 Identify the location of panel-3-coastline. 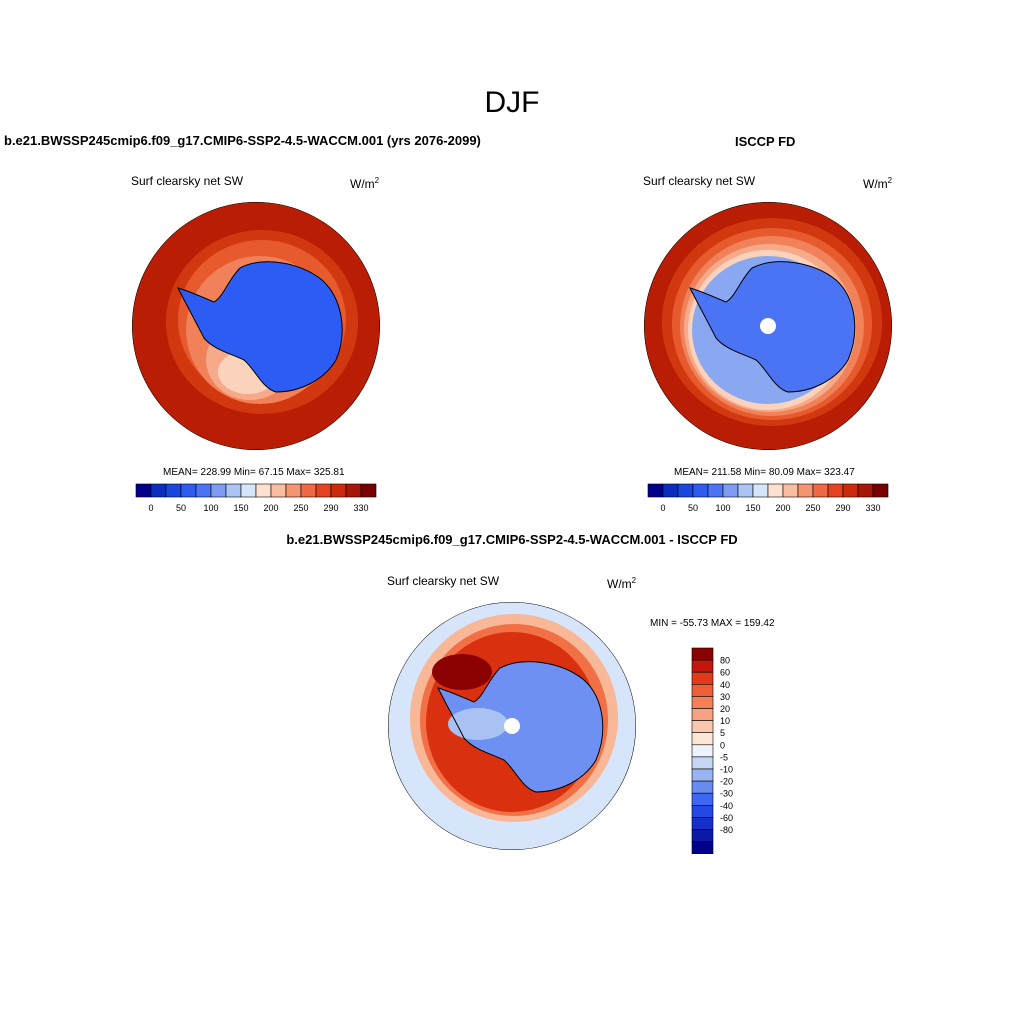
(520, 727).